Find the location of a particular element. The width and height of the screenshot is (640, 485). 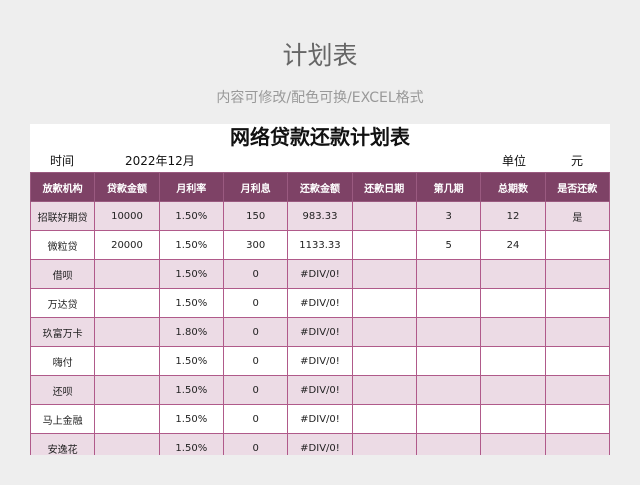

table-cell: 玖富万卡 is located at coordinates (63, 332).